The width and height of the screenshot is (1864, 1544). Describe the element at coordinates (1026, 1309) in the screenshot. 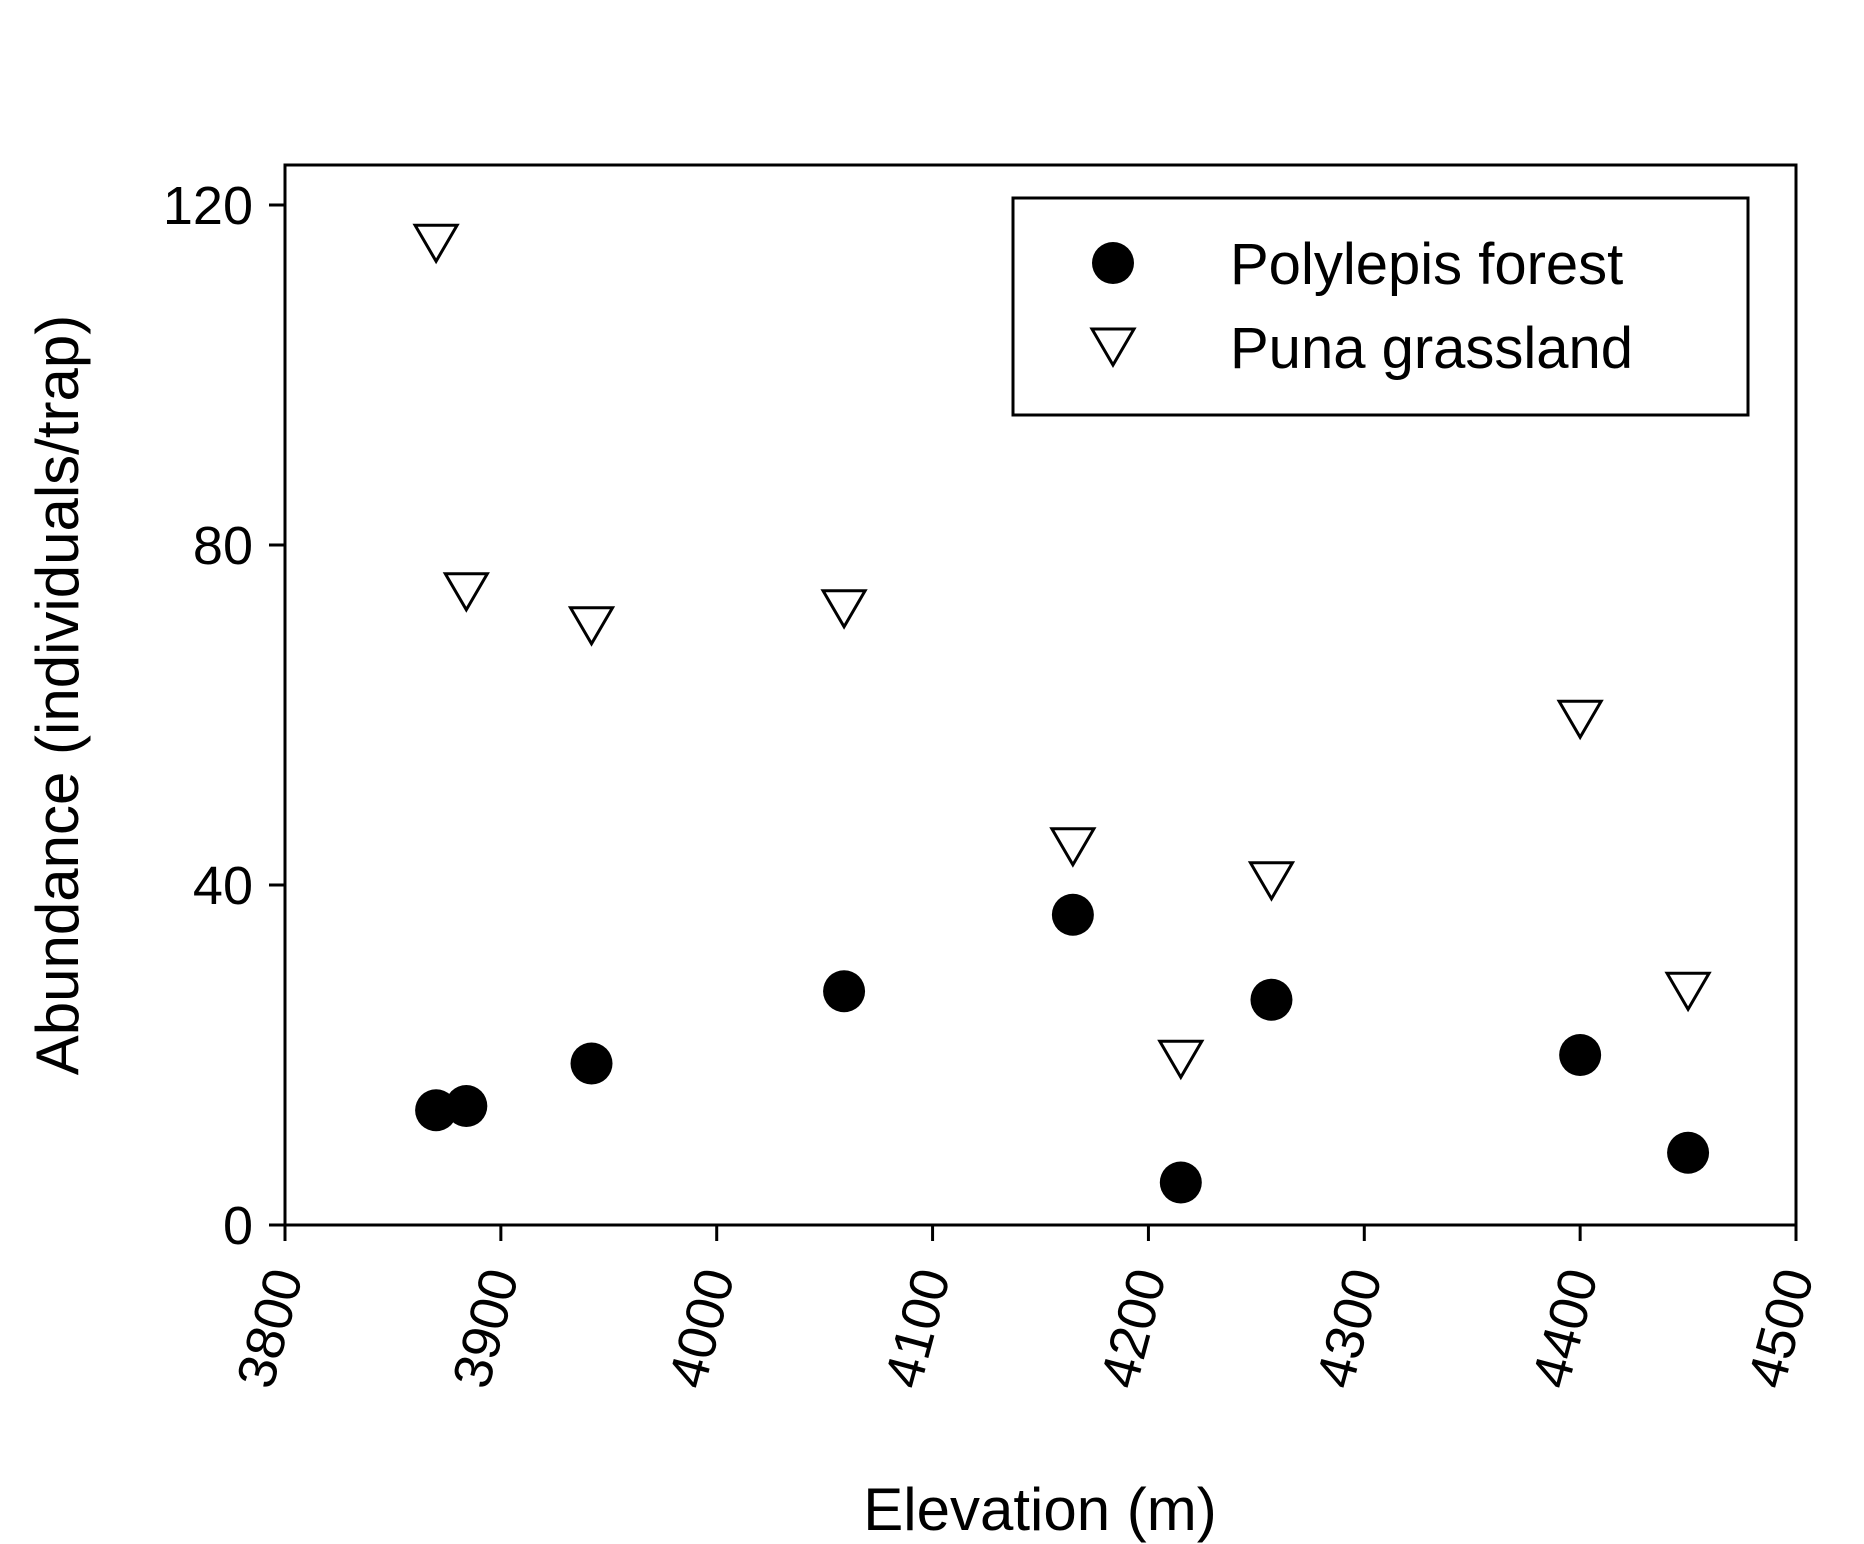

I see `x-axis: 3800 3900 4000 4100 4200 4300 4400 4500` at that location.